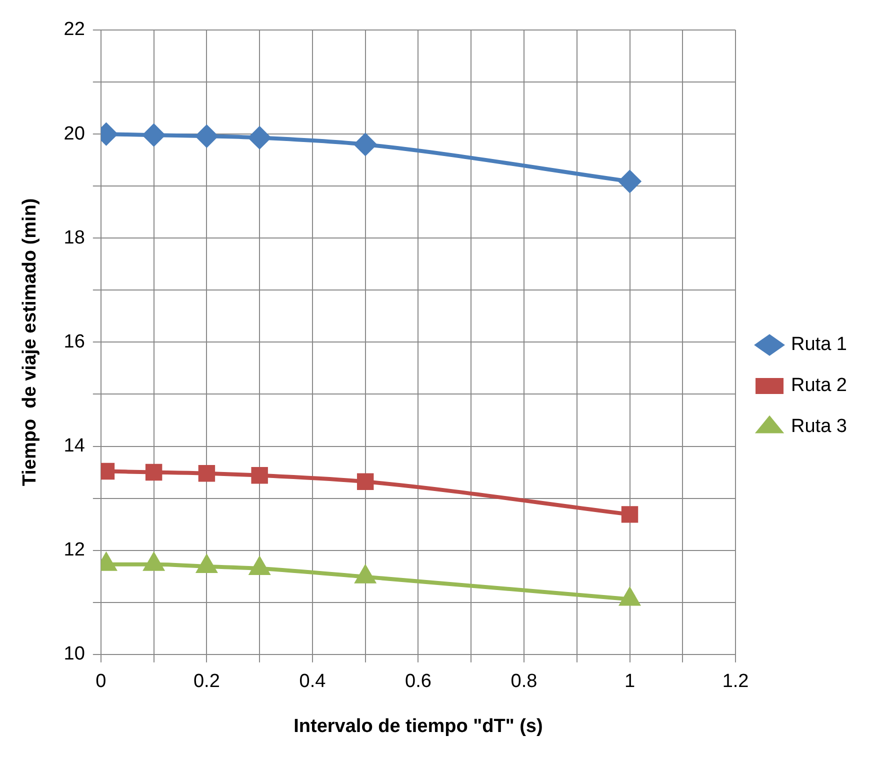 Image resolution: width=872 pixels, height=767 pixels. What do you see at coordinates (74, 341) in the screenshot?
I see `y-tick-label: 16` at bounding box center [74, 341].